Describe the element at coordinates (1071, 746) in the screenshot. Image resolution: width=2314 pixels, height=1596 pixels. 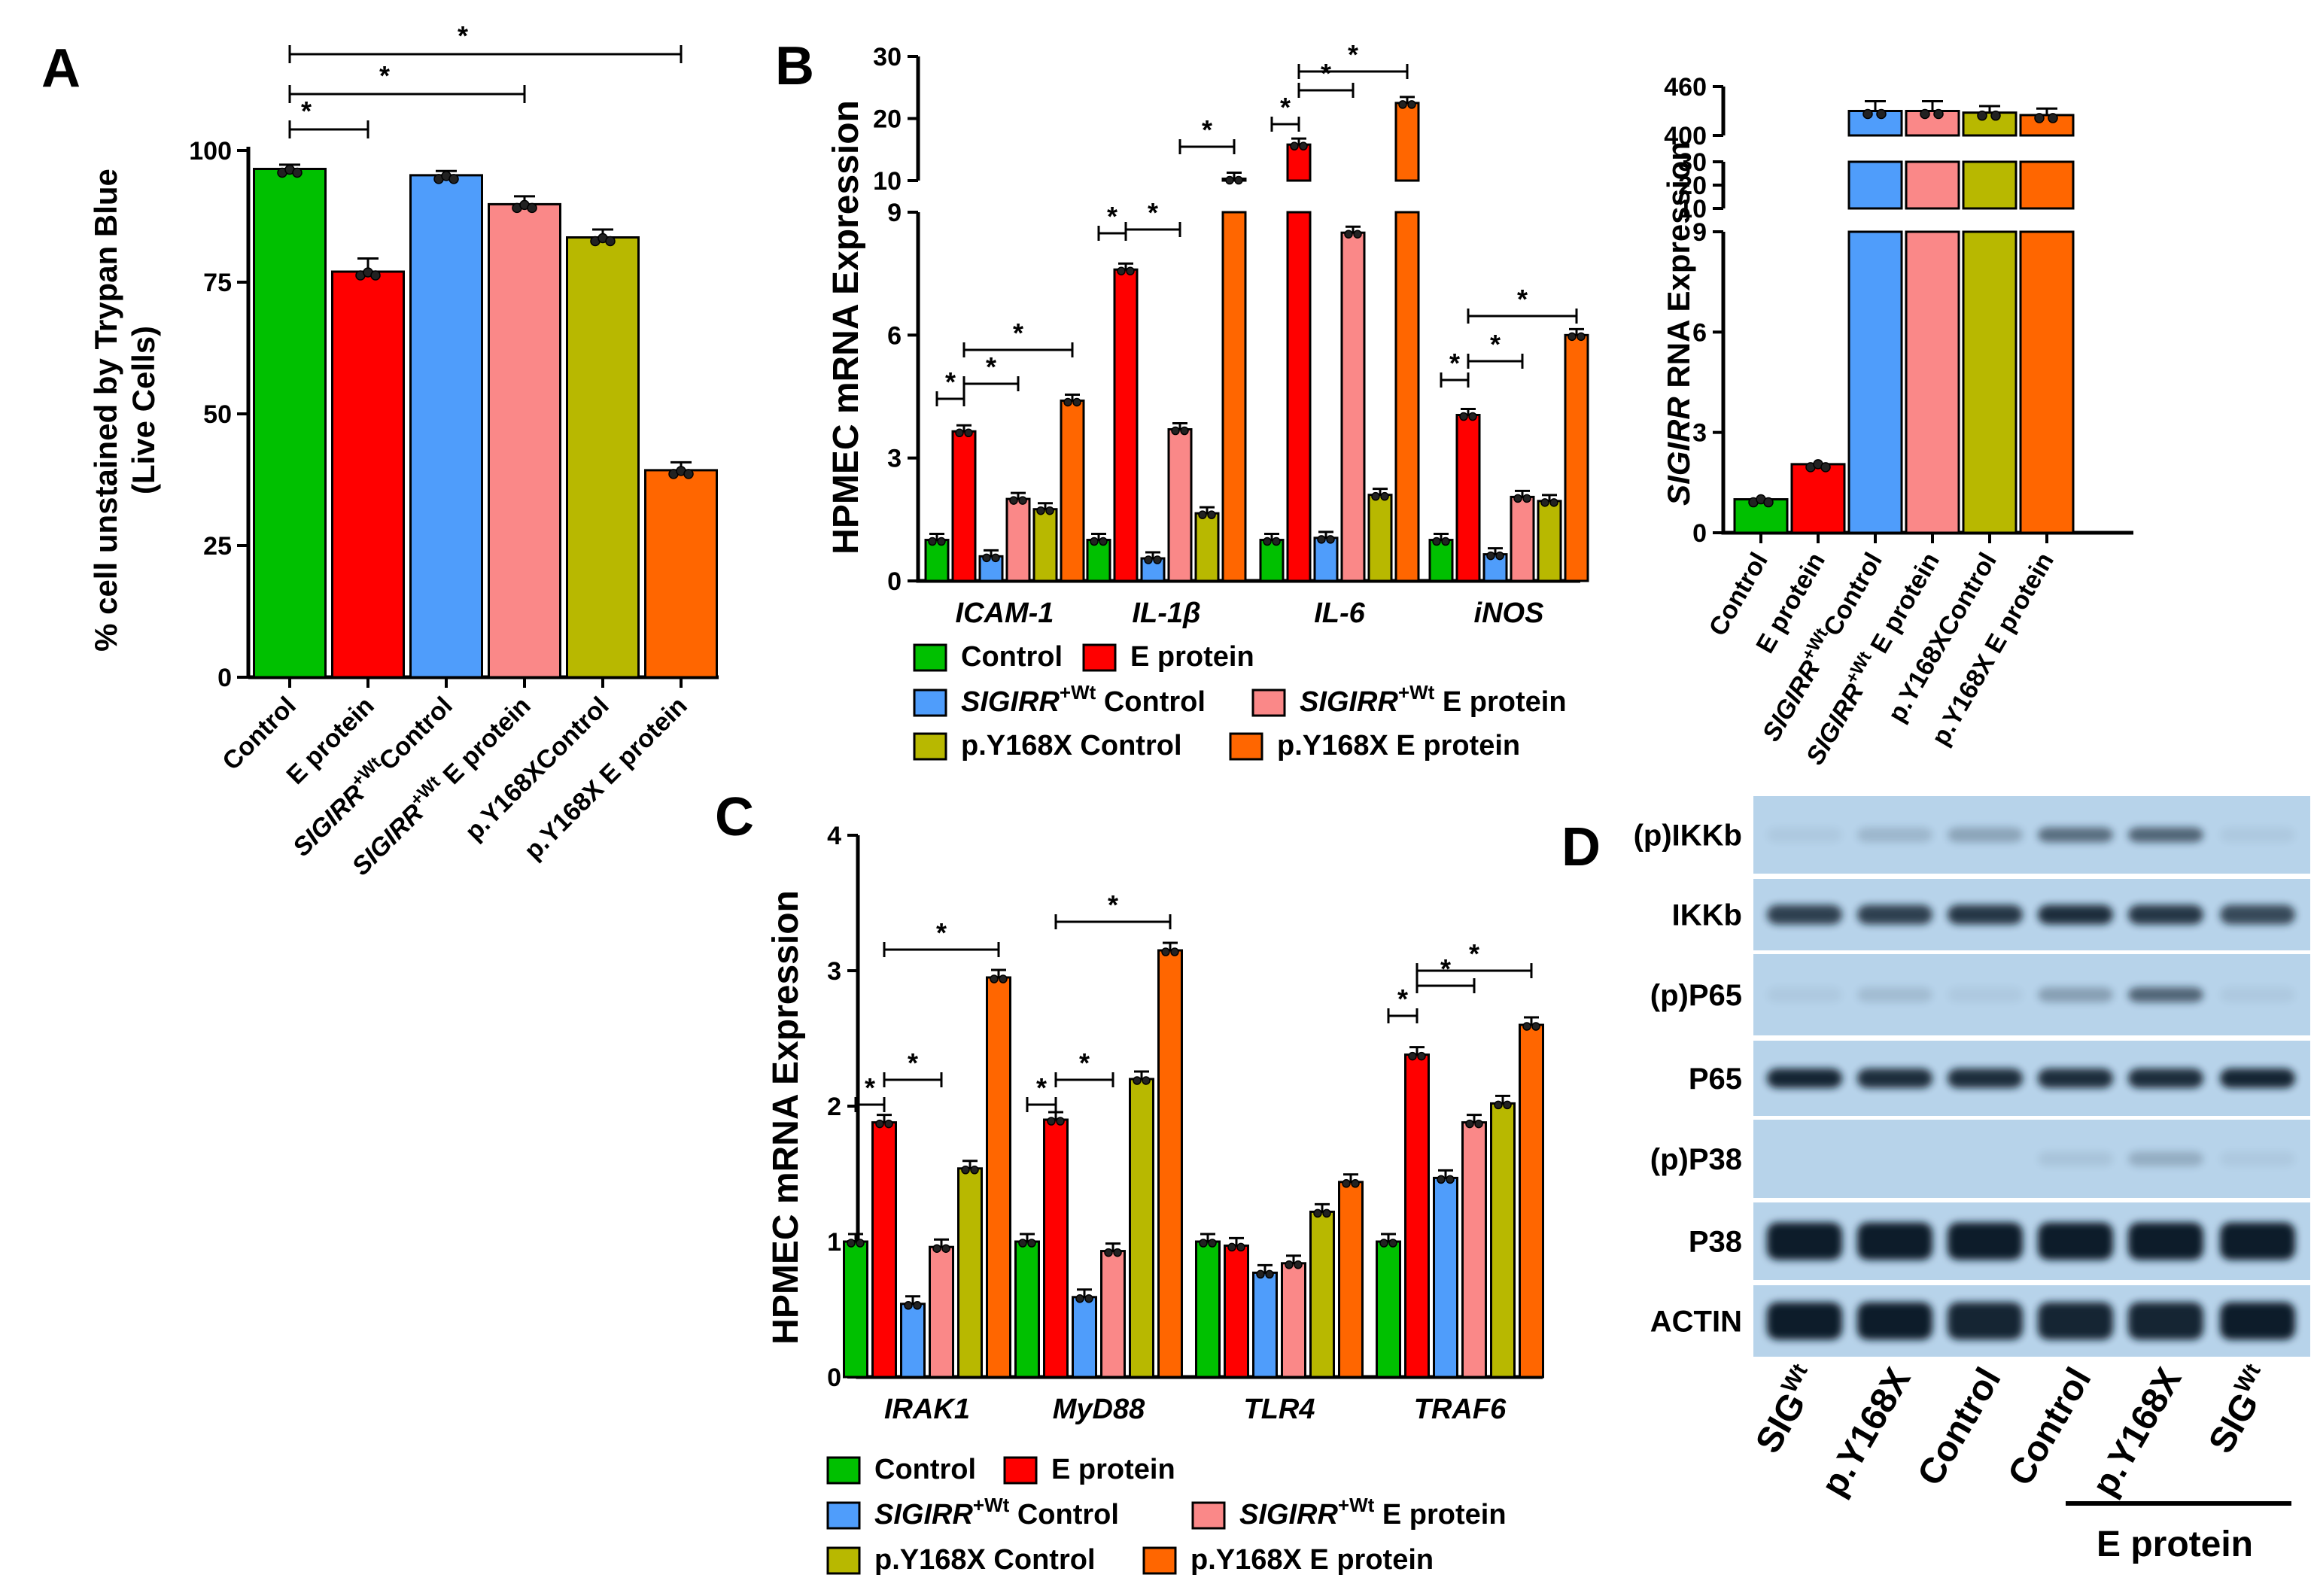
I see `legend-label-y168x_control: p.Y168X Control` at that location.